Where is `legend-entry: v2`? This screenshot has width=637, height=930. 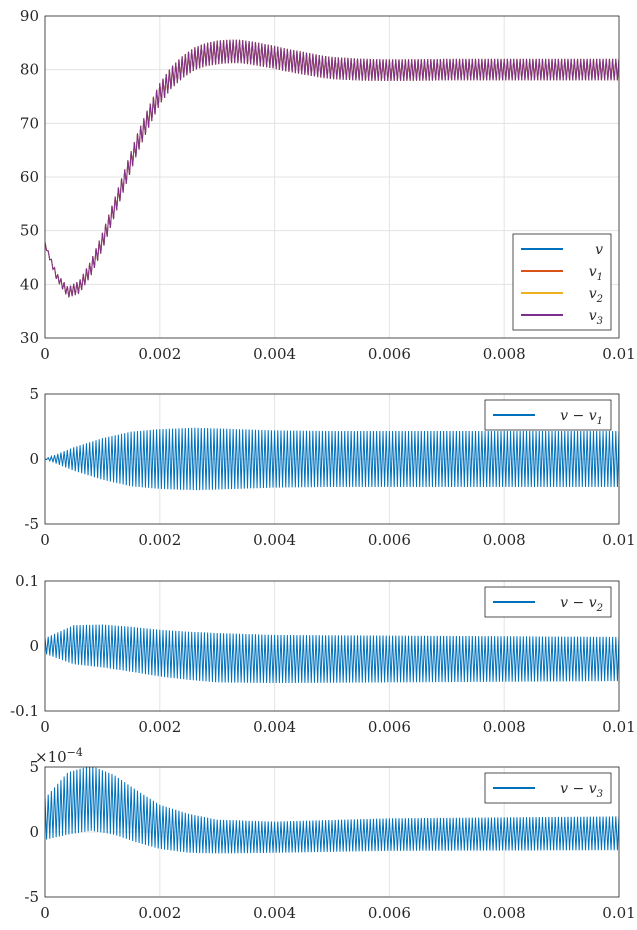 legend-entry: v2 is located at coordinates (596, 295).